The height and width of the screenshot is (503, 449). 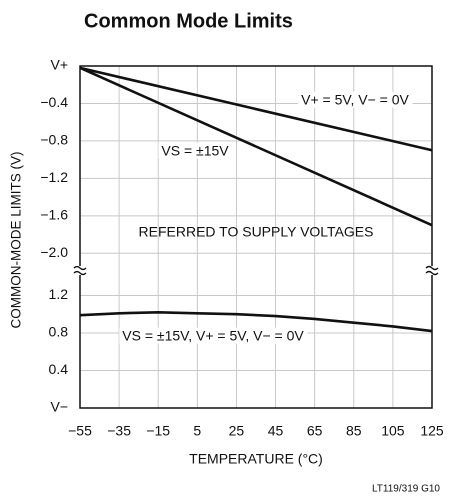 What do you see at coordinates (54, 252) in the screenshot?
I see `y-tick-label: −2.0` at bounding box center [54, 252].